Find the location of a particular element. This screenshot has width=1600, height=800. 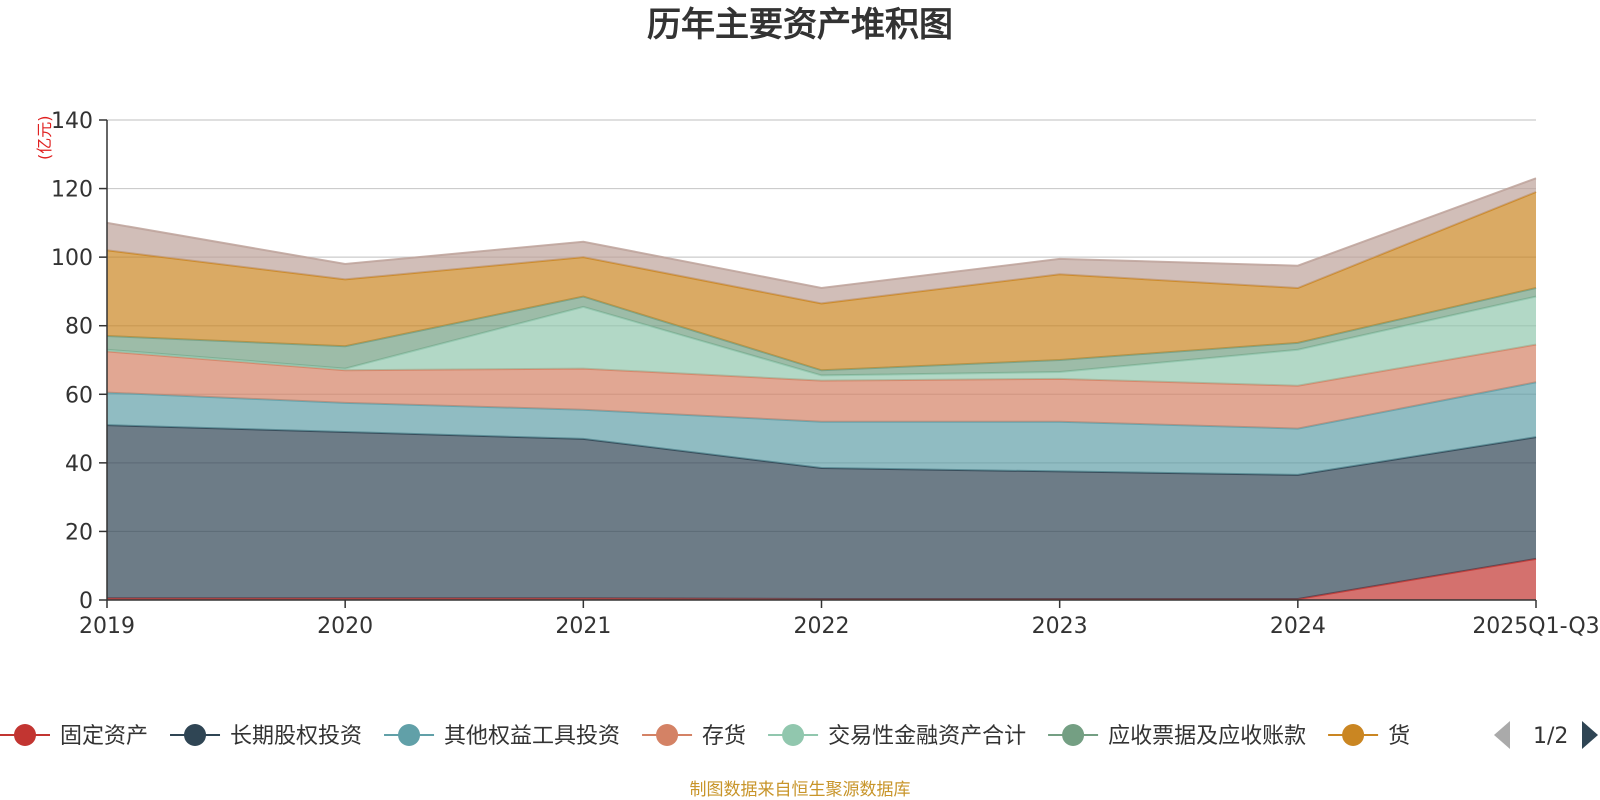

x-tick-label-0: 2019 is located at coordinates (107, 626).